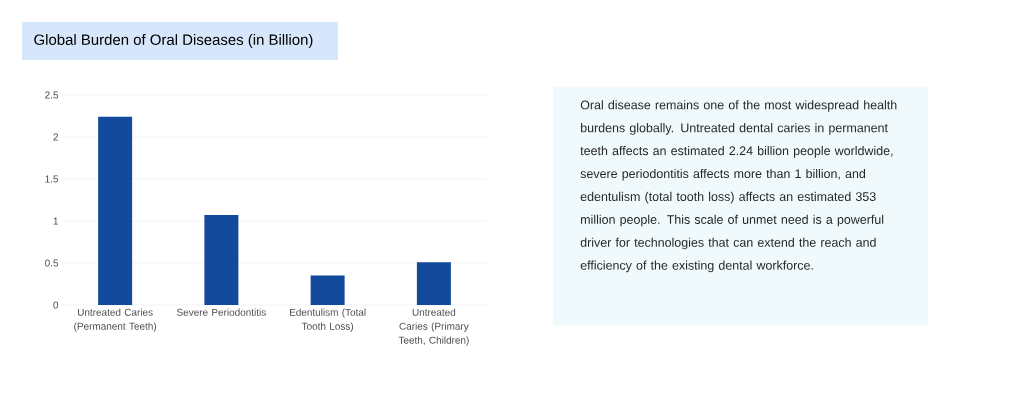 This screenshot has width=1024, height=397. Describe the element at coordinates (52, 263) in the screenshot. I see `y-tick-label: 0.5` at that location.